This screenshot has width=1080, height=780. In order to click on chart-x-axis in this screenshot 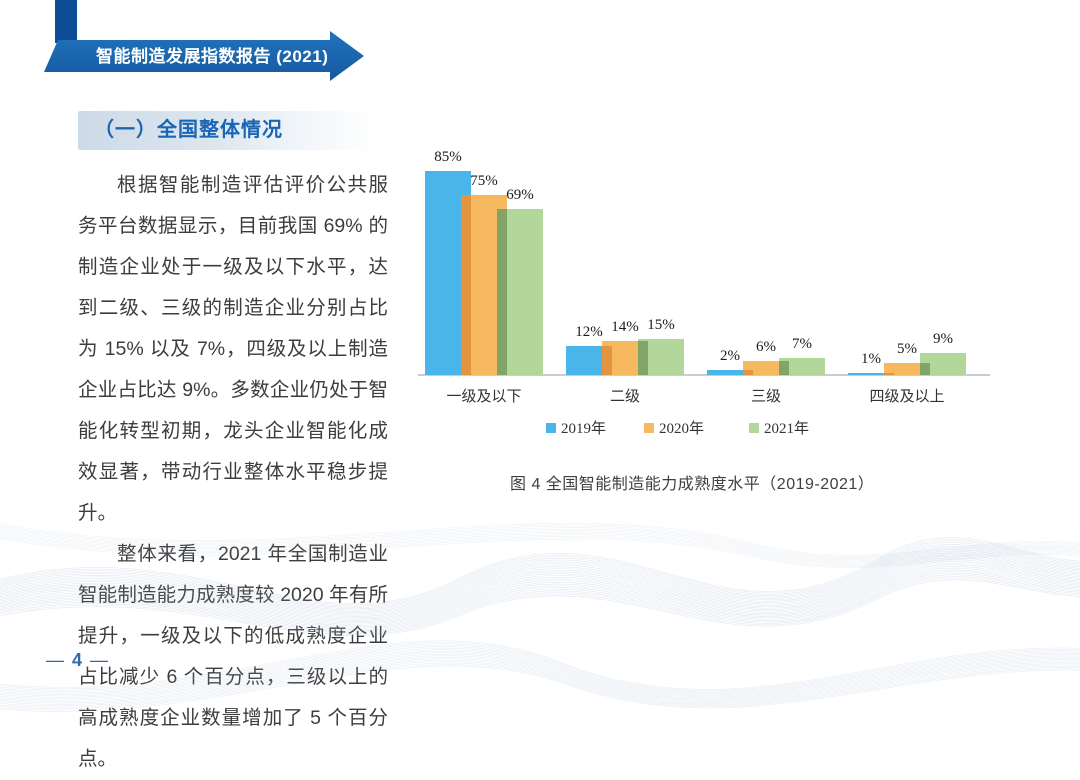, I will do `click(704, 375)`.